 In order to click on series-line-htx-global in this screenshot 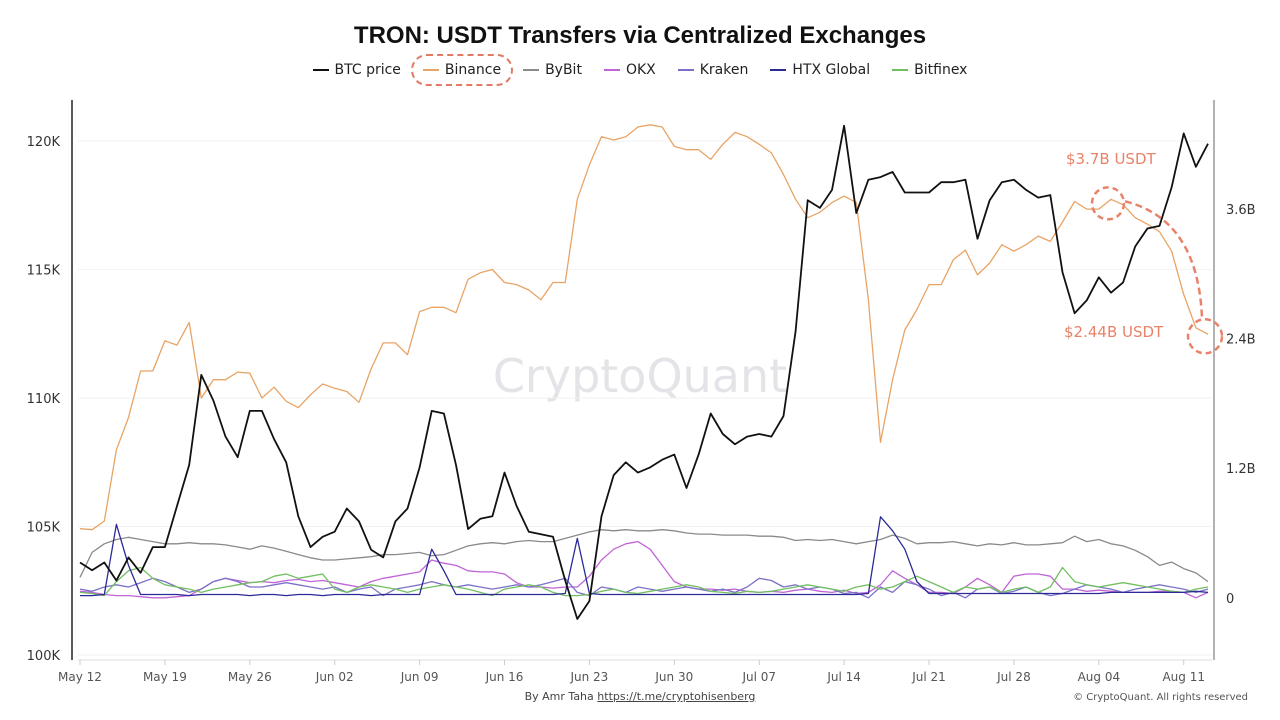, I will do `click(644, 556)`.